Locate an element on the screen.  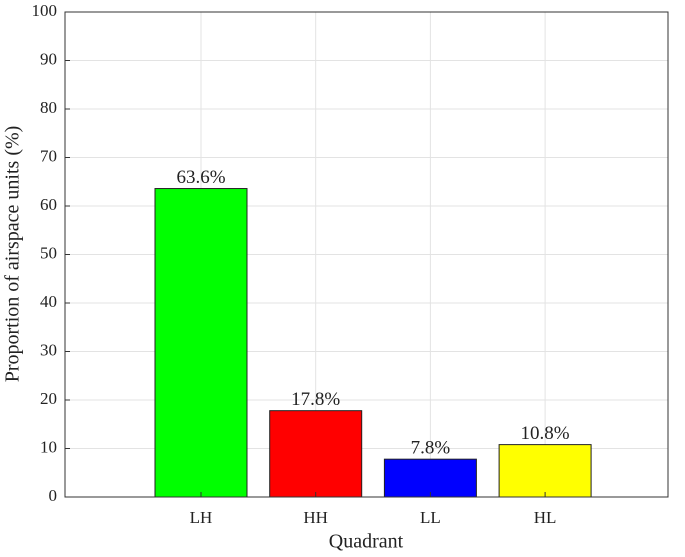
y-tick-label: 100 is located at coordinates (45, 10).